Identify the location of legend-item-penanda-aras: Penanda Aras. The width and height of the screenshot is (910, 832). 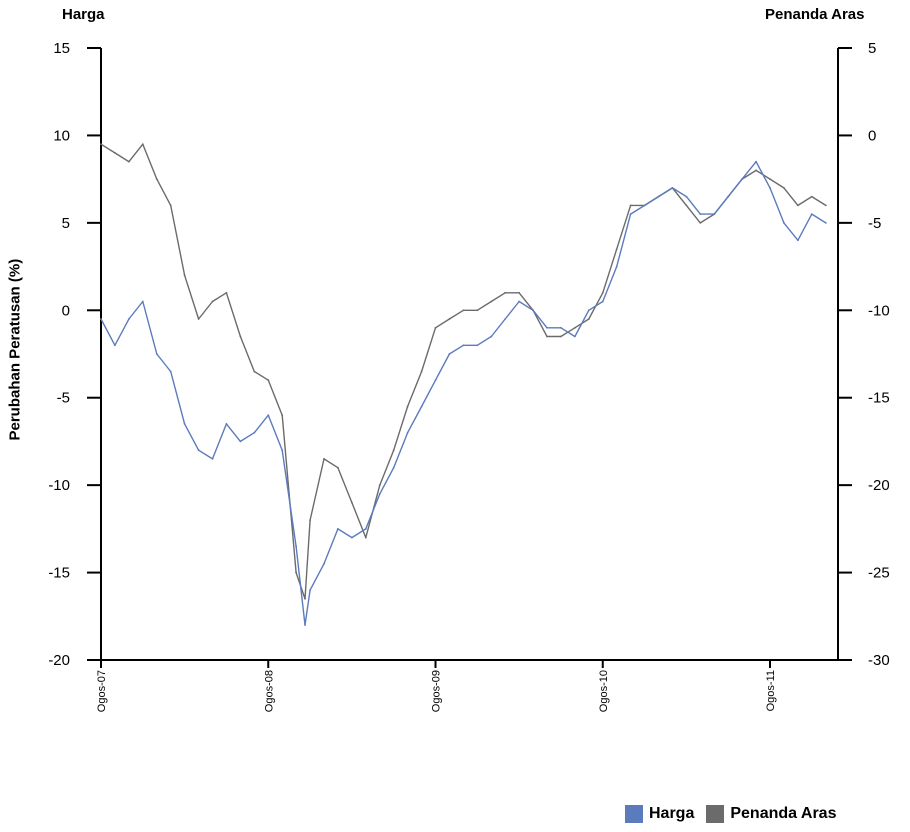
(771, 814).